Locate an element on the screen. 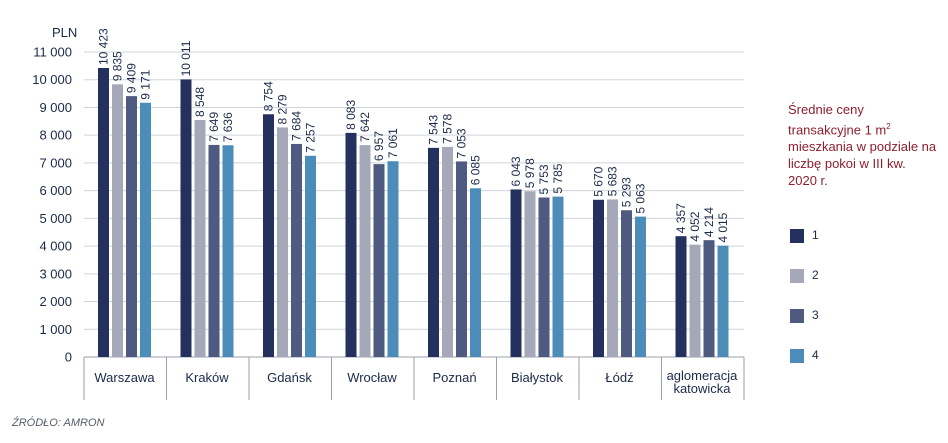 The height and width of the screenshot is (443, 948). data-label: 7 061 is located at coordinates (393, 143).